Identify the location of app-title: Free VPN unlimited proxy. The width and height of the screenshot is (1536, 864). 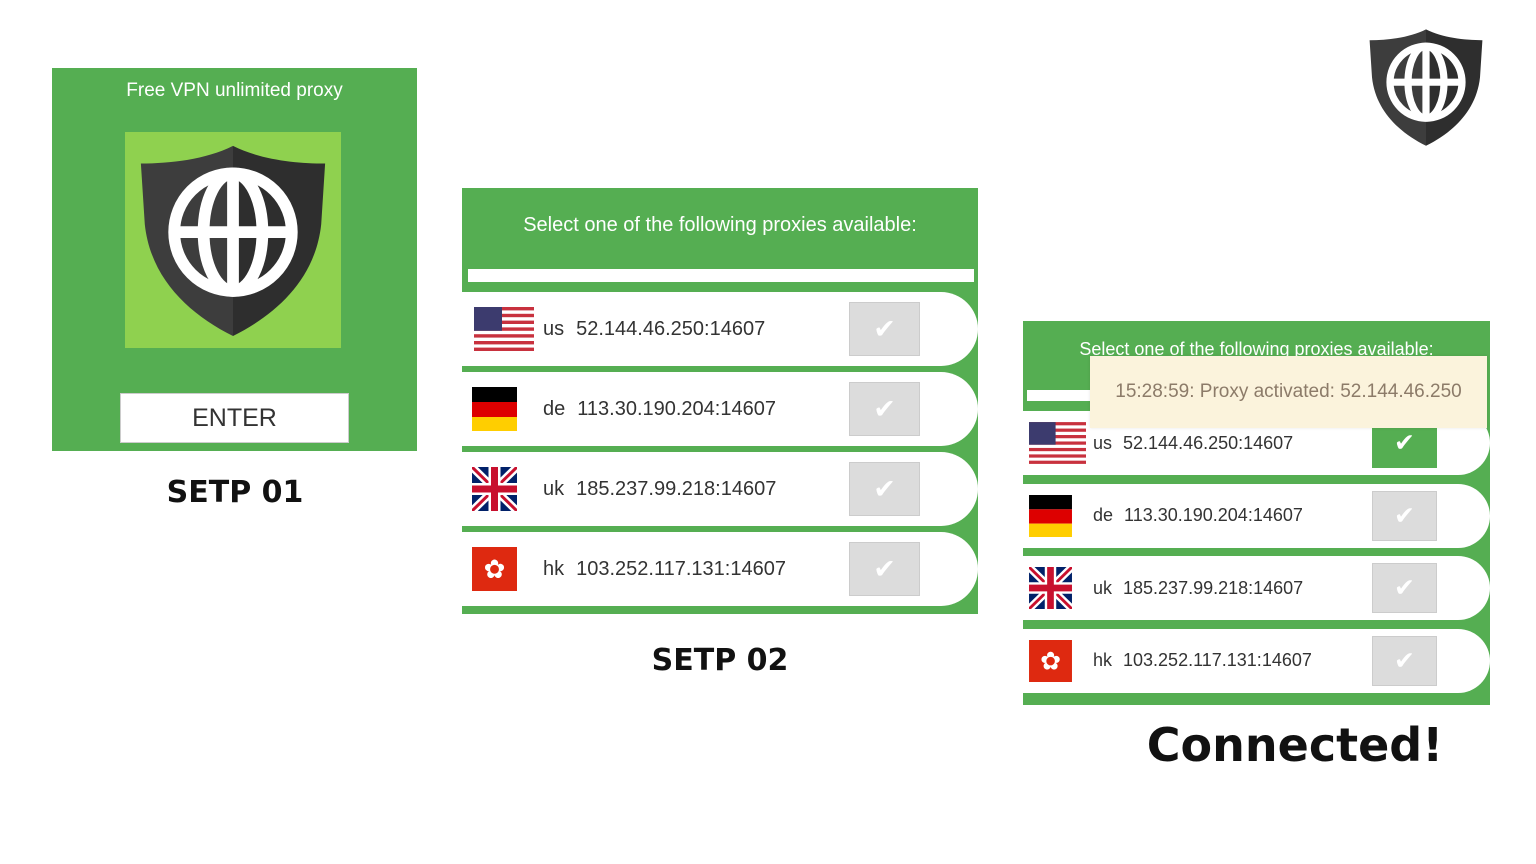
(234, 90).